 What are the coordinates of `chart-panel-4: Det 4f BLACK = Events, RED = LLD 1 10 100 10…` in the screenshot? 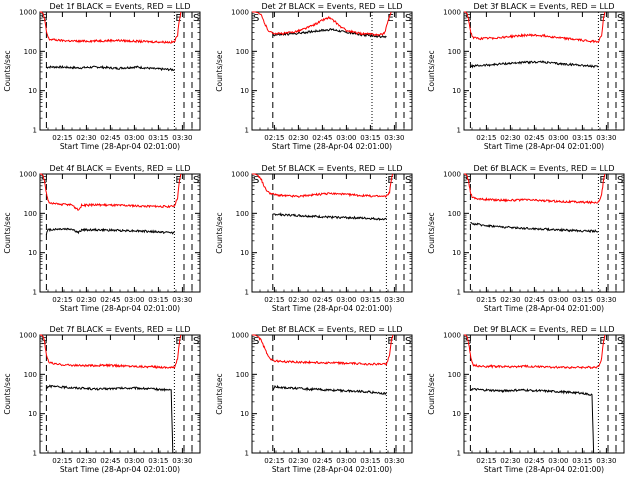 It's located at (102, 238).